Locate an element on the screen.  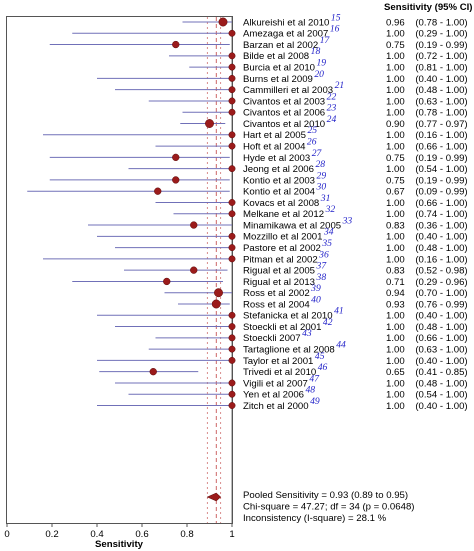
study-row: Barzan et al 2002 17 0.75 (0.19 - 0.99) is located at coordinates (258, 43).